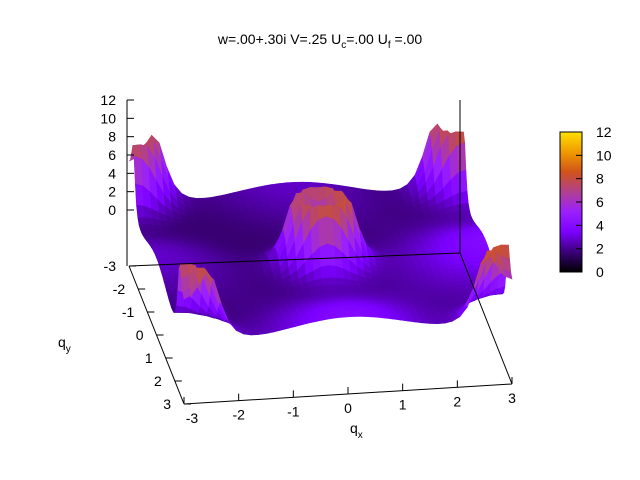 Image resolution: width=640 pixels, height=480 pixels. What do you see at coordinates (108, 118) in the screenshot?
I see `z-tick-label: 10` at bounding box center [108, 118].